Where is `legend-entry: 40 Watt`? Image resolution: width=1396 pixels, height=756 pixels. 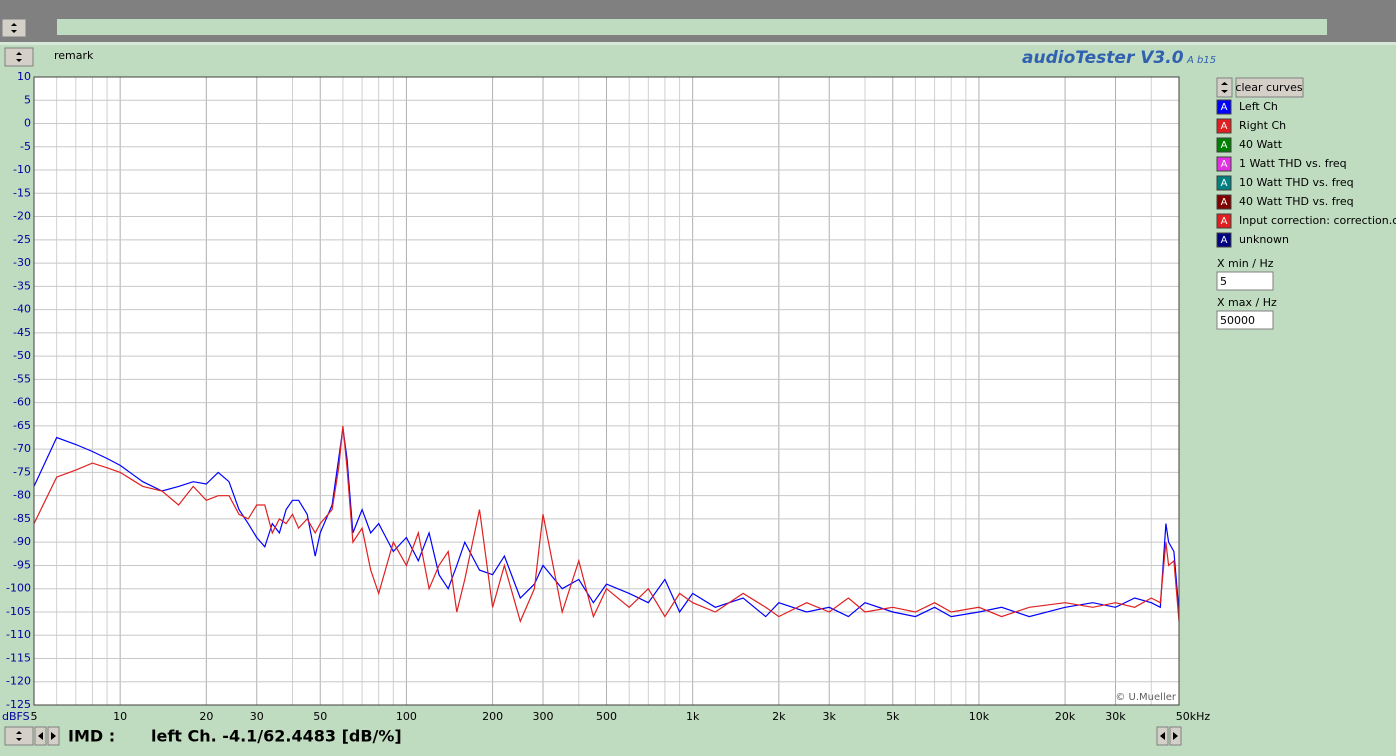 legend-entry: 40 Watt is located at coordinates (1261, 144).